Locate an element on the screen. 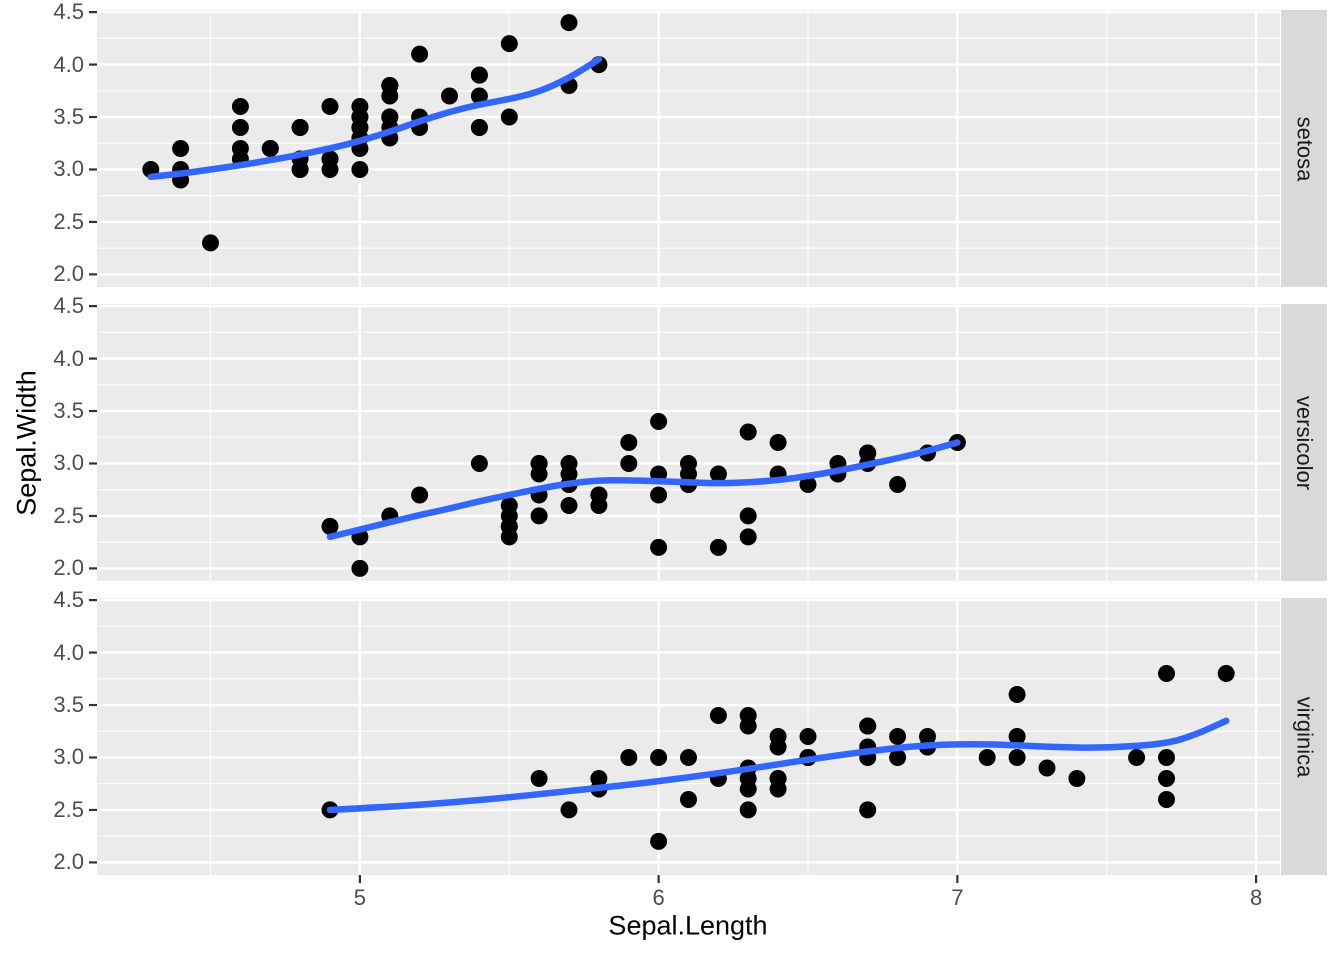 The width and height of the screenshot is (1344, 960). facet-strip-virginica: virginica is located at coordinates (1304, 736).